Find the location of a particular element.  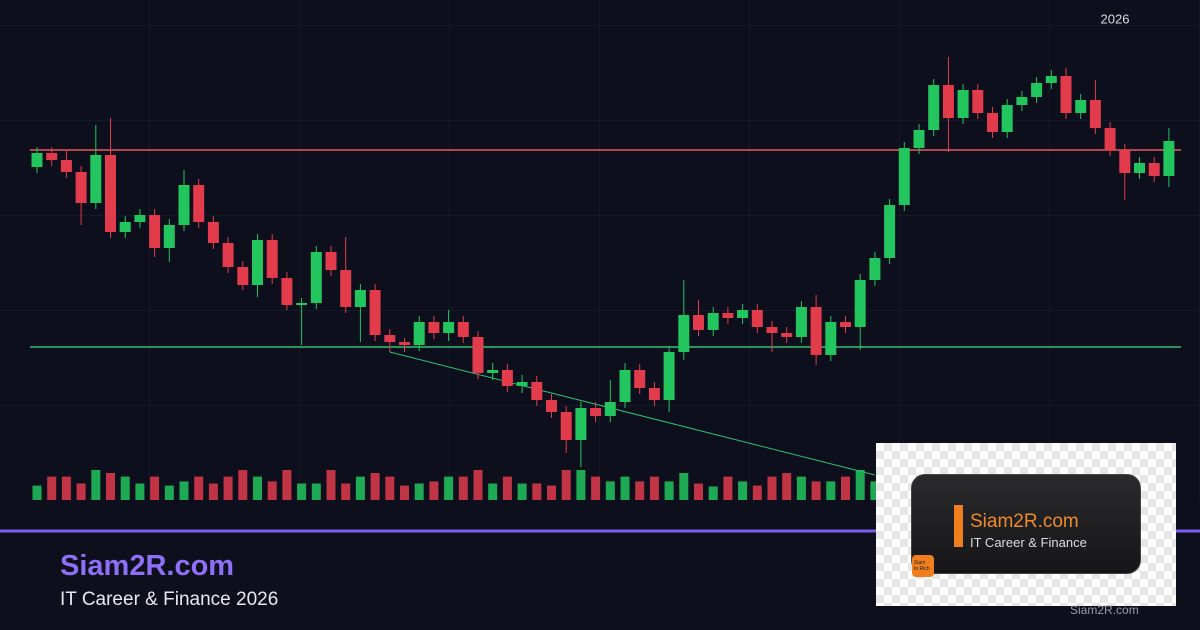

footer-tagline: IT Career & Finance 2026 is located at coordinates (169, 599).